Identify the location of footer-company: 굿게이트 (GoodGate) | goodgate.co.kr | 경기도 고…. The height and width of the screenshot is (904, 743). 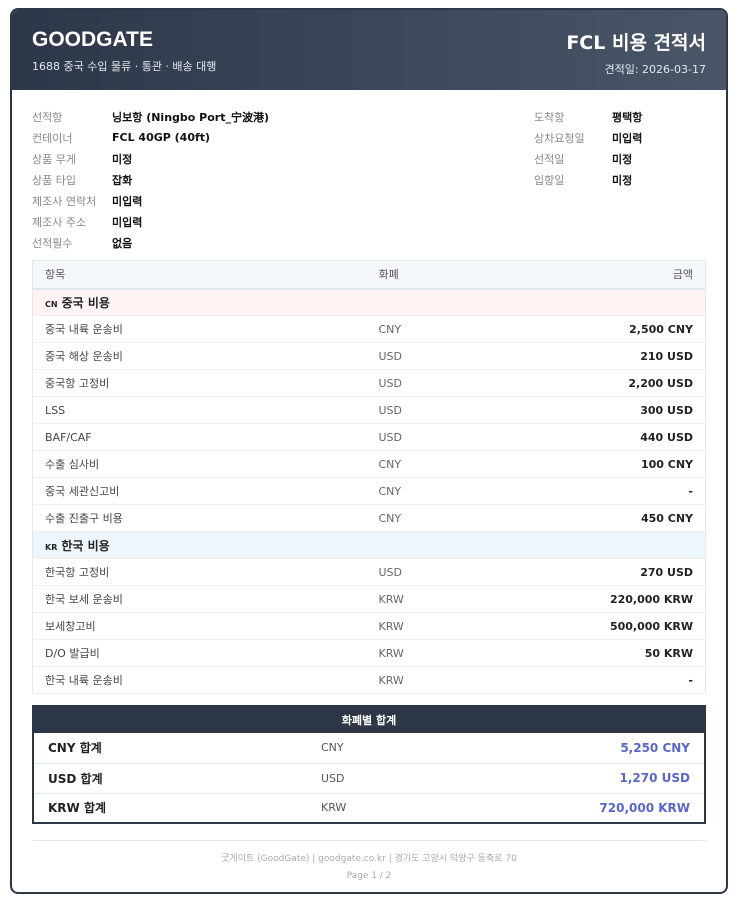
(369, 859).